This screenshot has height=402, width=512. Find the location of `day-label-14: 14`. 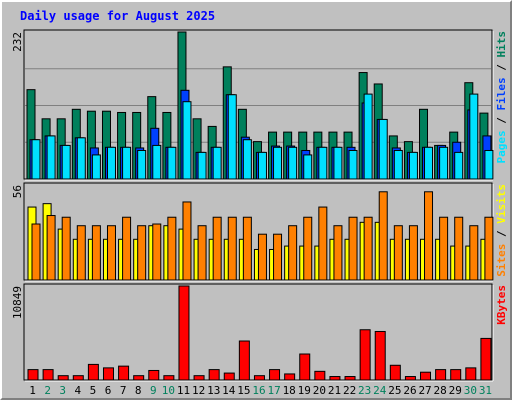

day-label-14: 14 is located at coordinates (229, 390).